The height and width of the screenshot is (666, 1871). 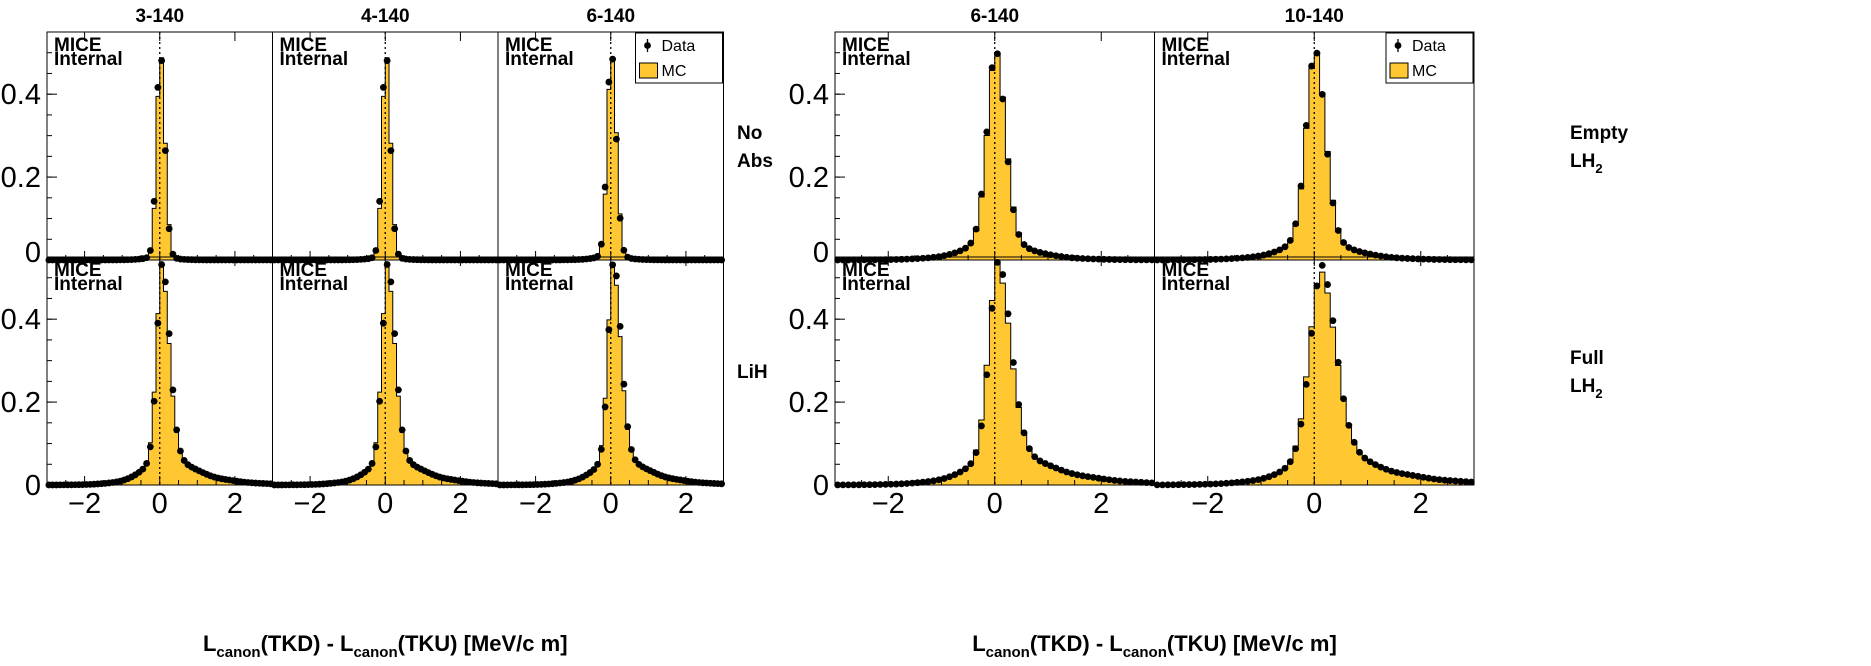 I want to click on legend: Data MC, so click(x=1429, y=58).